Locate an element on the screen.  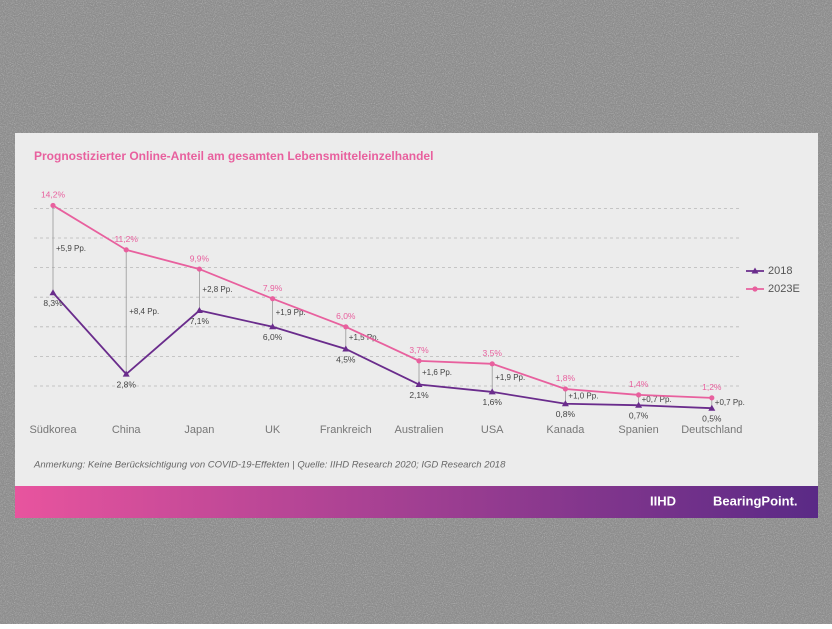
difference-label: +5,9 Pp. is located at coordinates (71, 248).